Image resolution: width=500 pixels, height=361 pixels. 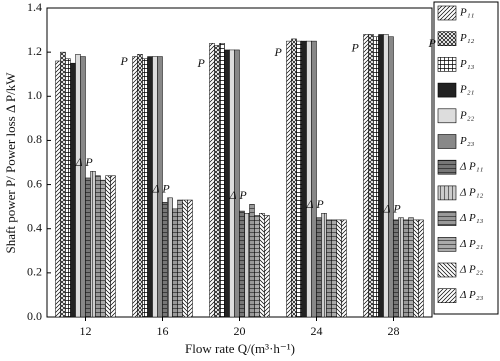 I want to click on x-tick-label: 12, so click(x=86, y=331).